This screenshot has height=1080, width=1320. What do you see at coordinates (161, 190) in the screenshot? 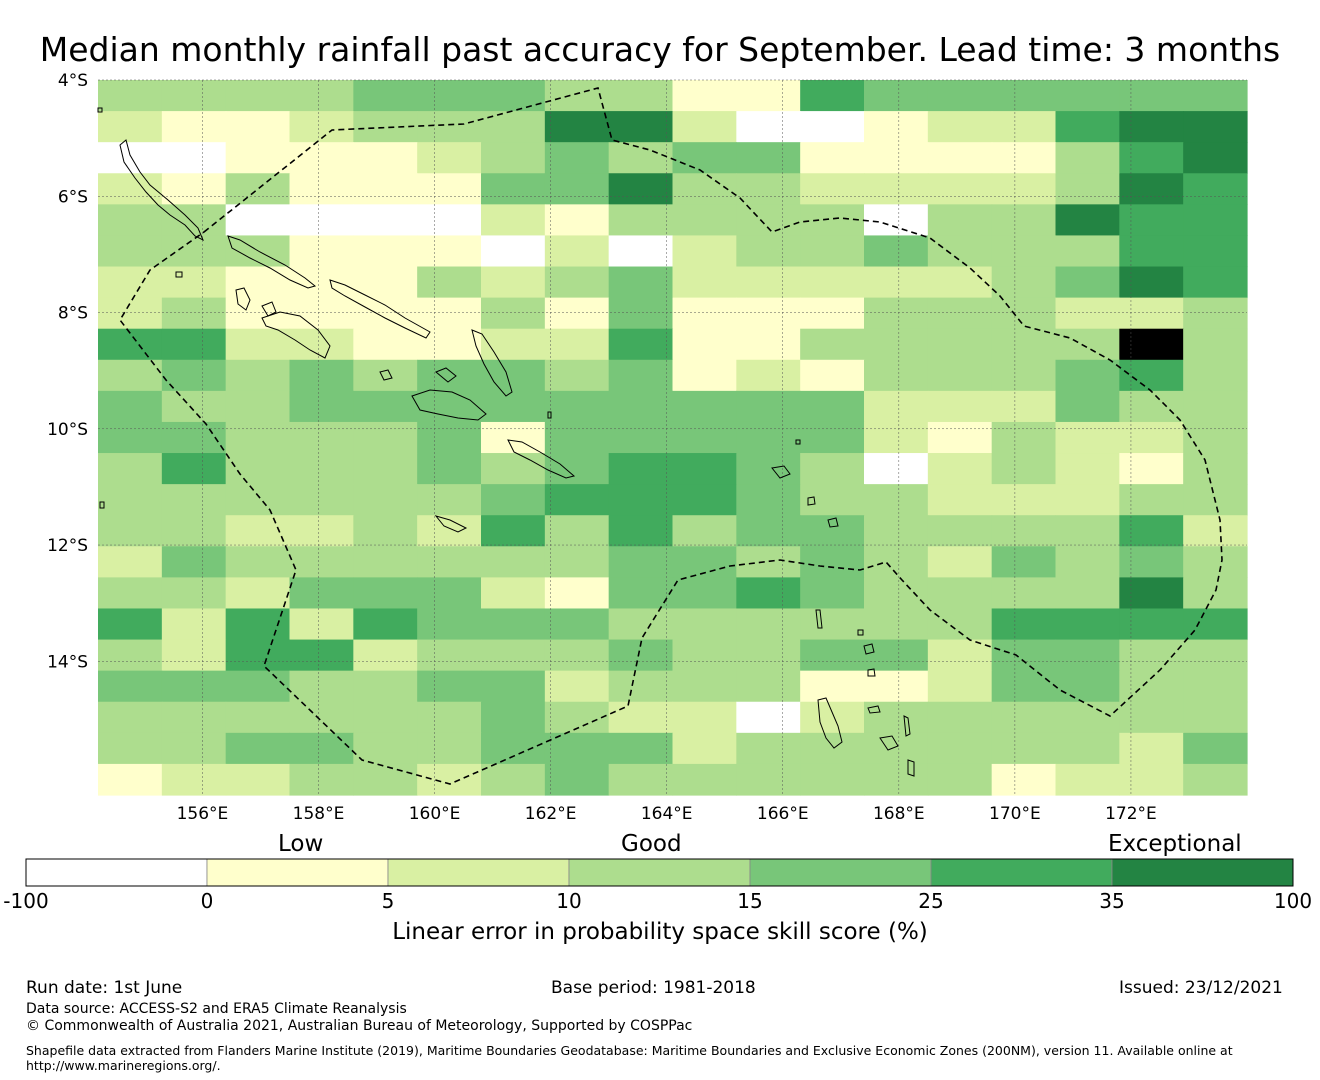
I see `coastline-bougainville` at bounding box center [161, 190].